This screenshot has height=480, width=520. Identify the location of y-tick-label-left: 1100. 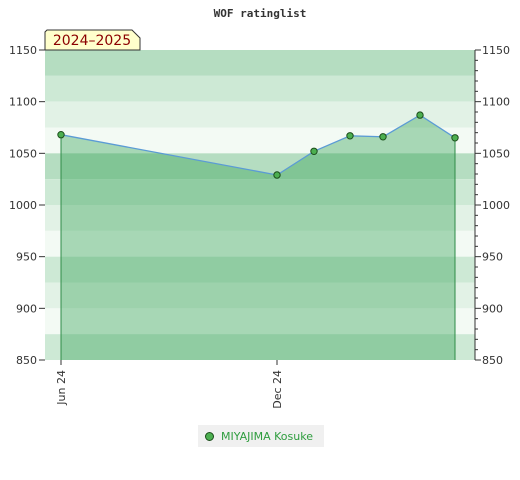
(23, 102).